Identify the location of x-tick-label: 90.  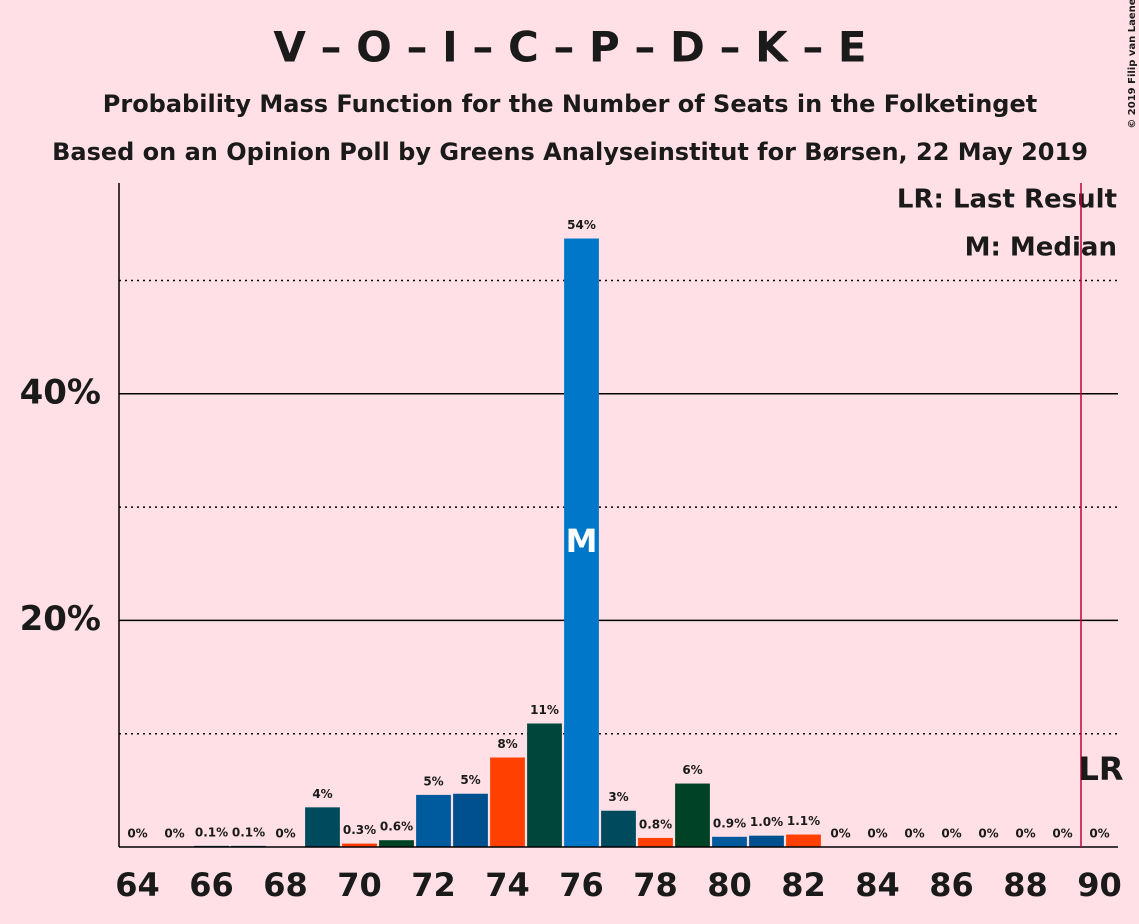
(1099, 885).